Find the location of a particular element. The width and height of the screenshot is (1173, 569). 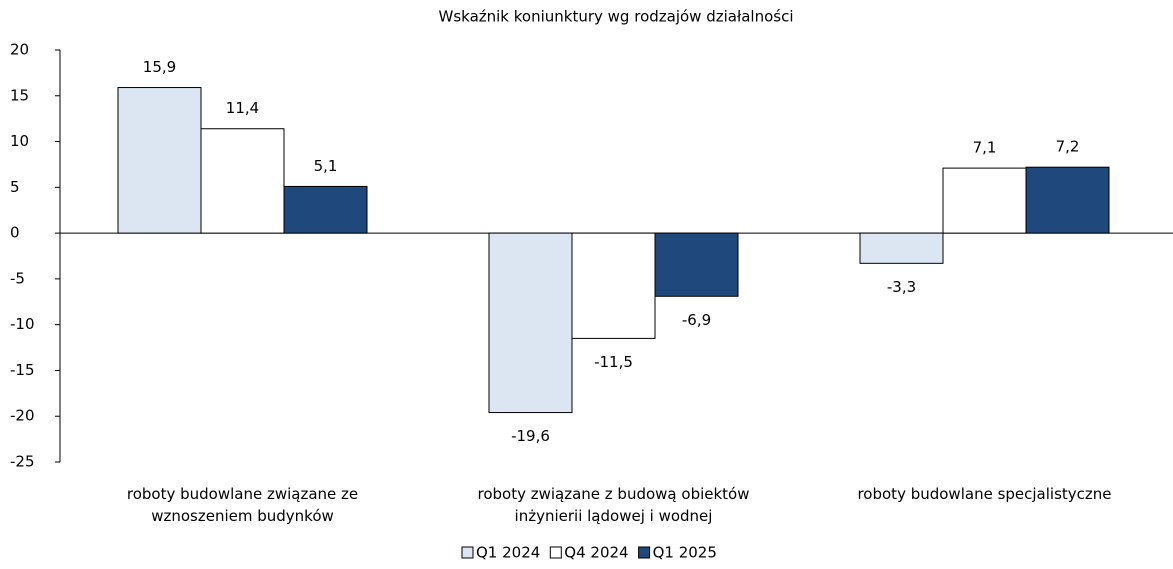

x-tick-label: roboty budowlane specjalistyczne is located at coordinates (984, 494).